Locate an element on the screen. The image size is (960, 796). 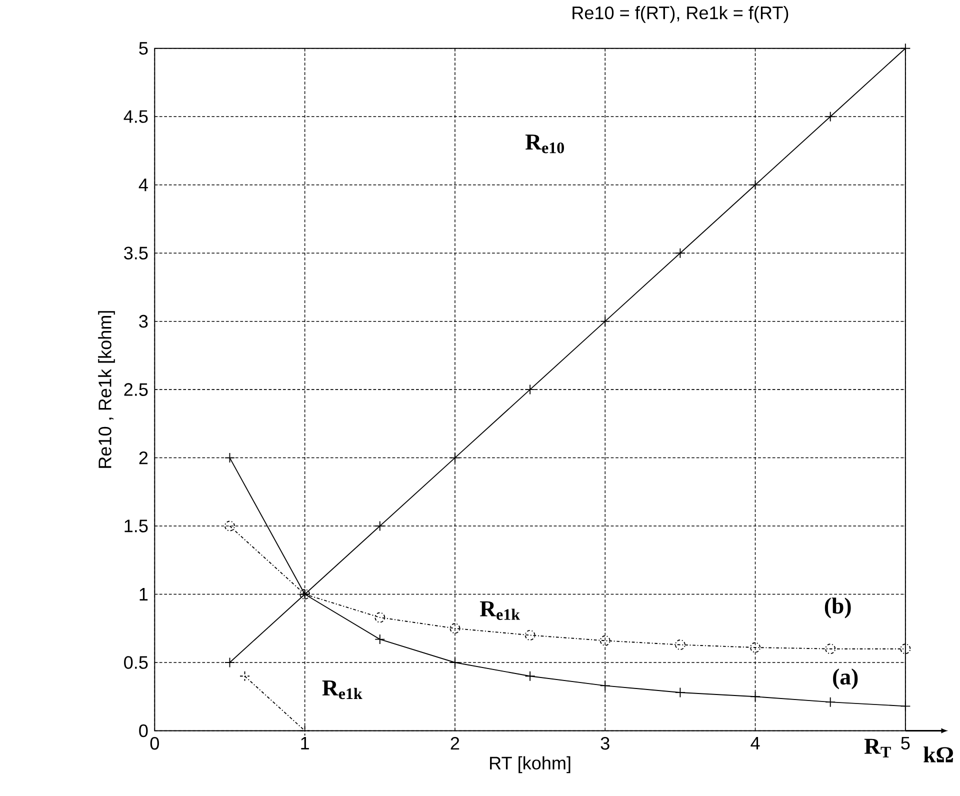
y-tick-label: 1.5 is located at coordinates (136, 526).